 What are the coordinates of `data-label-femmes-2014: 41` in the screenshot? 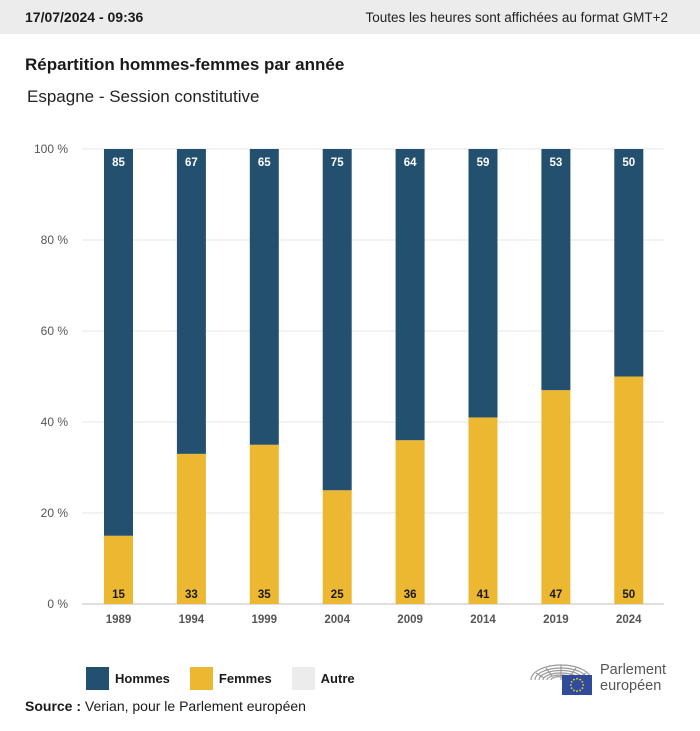 It's located at (483, 595).